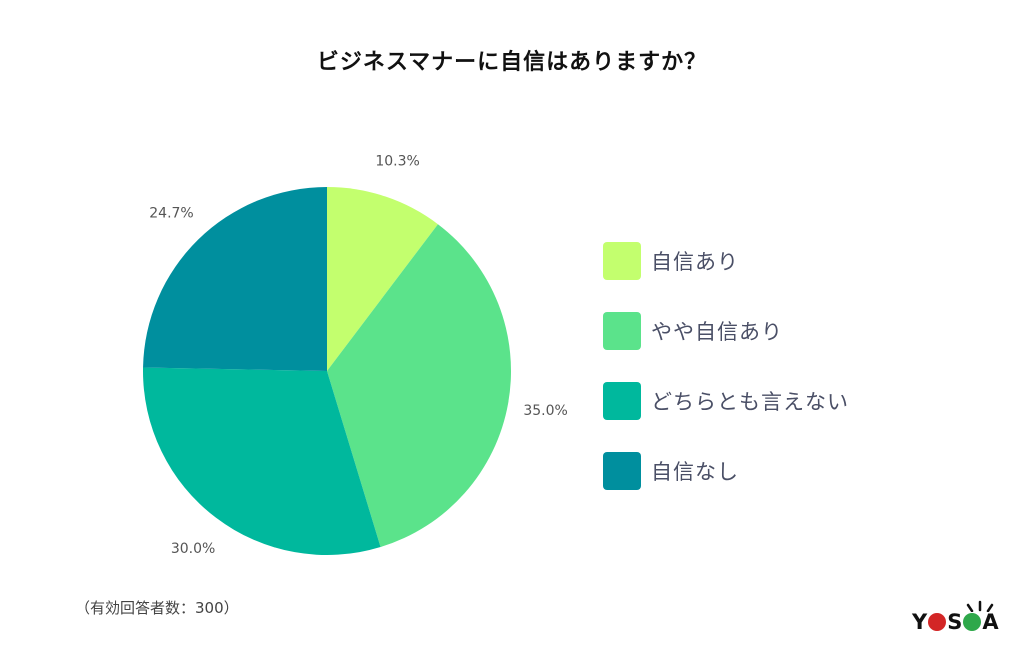 This screenshot has width=1024, height=650. I want to click on pie-value-label: 30.0%, so click(193, 549).